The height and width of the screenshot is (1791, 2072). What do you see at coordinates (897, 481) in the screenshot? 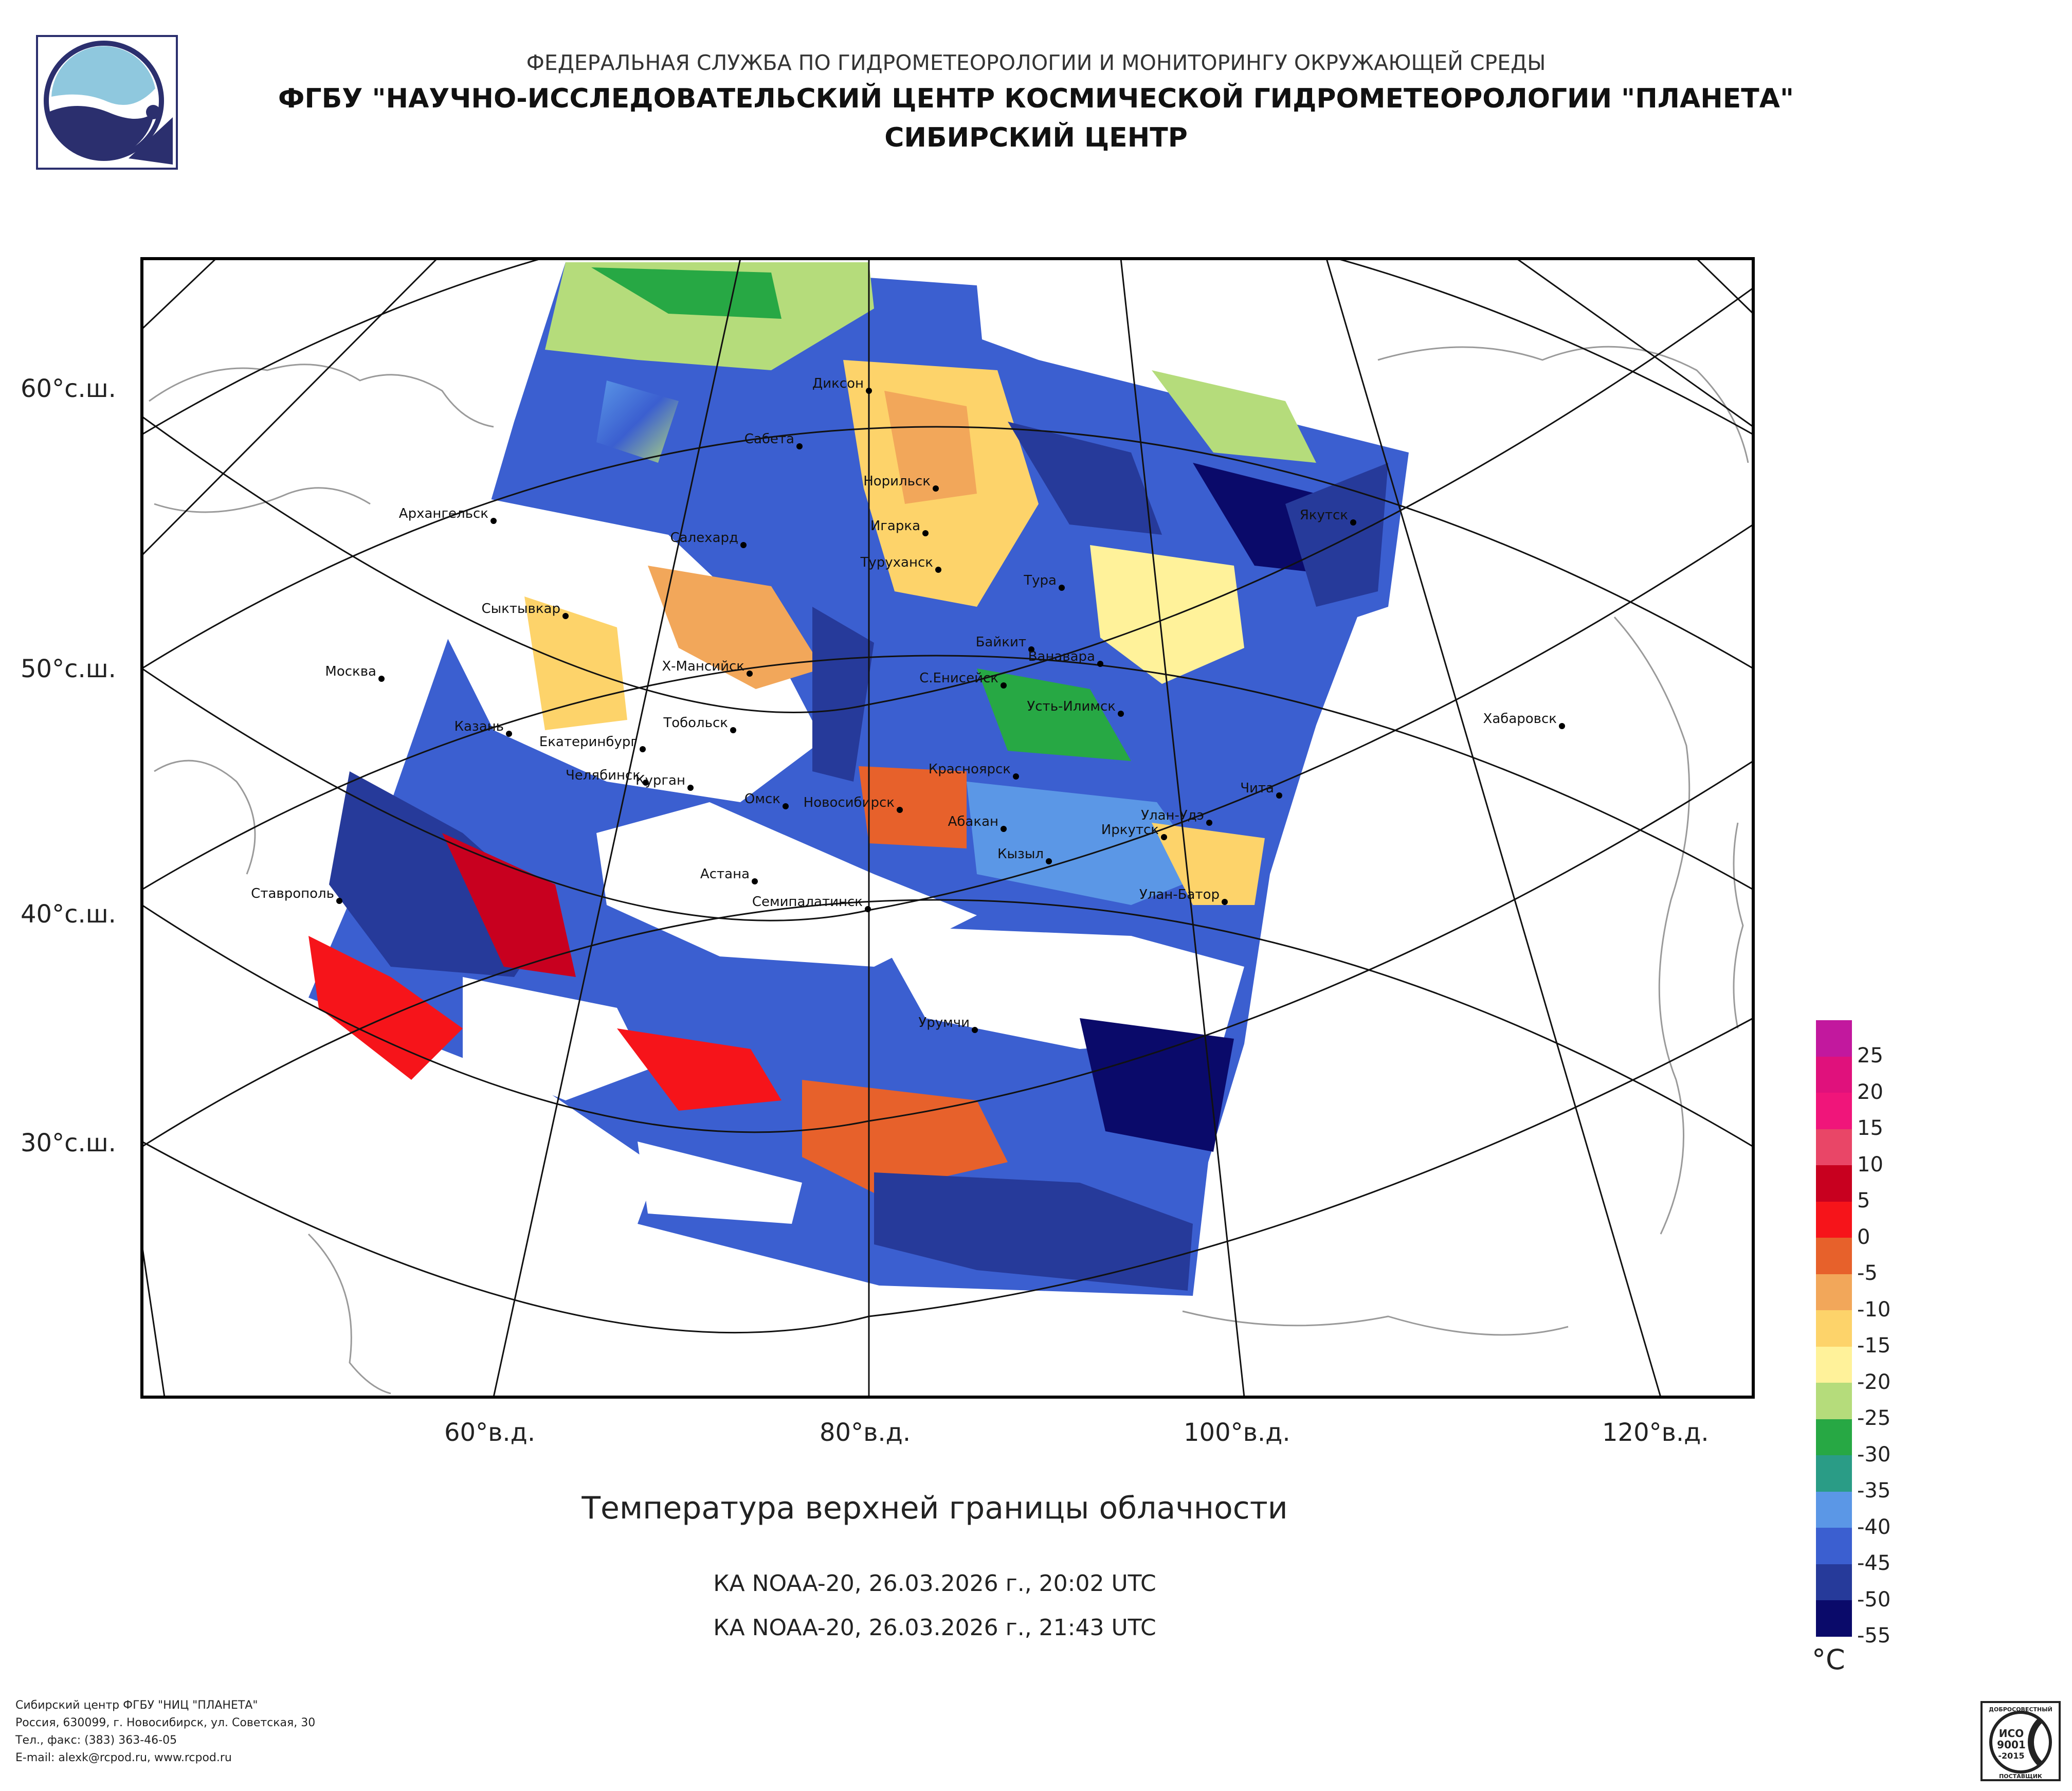
I see `city-label: Норильск` at bounding box center [897, 481].